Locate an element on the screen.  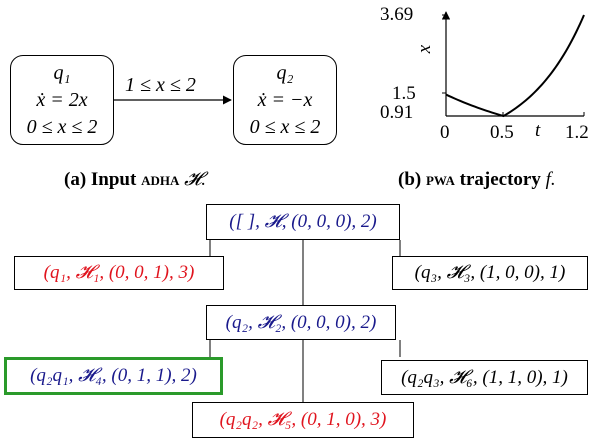
x-tick-0: 0 is located at coordinates (445, 132).